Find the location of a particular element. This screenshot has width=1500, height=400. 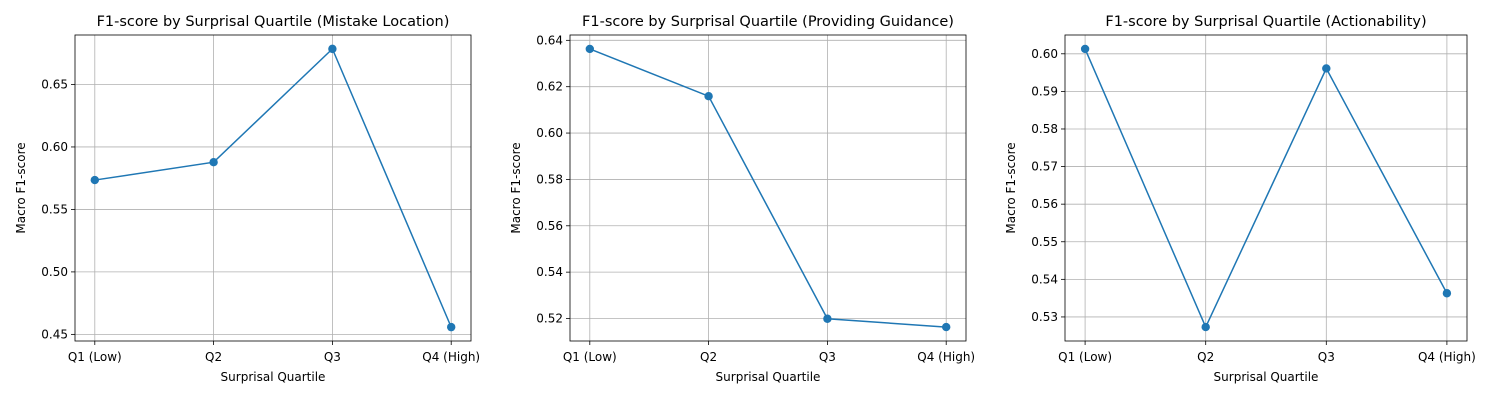

y-tick-label: 0.62 is located at coordinates (549, 87).